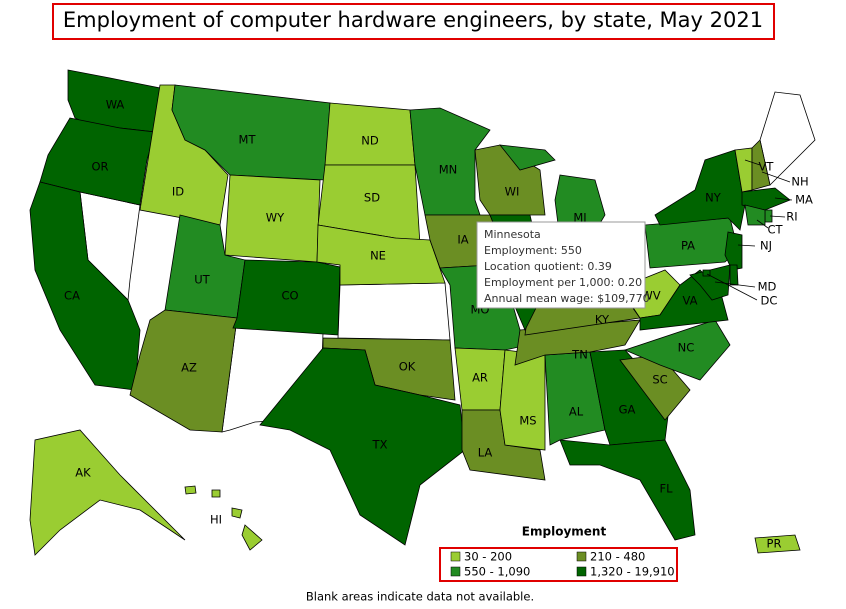 This screenshot has width=846, height=609. Describe the element at coordinates (480, 378) in the screenshot. I see `state-label: AR` at that location.